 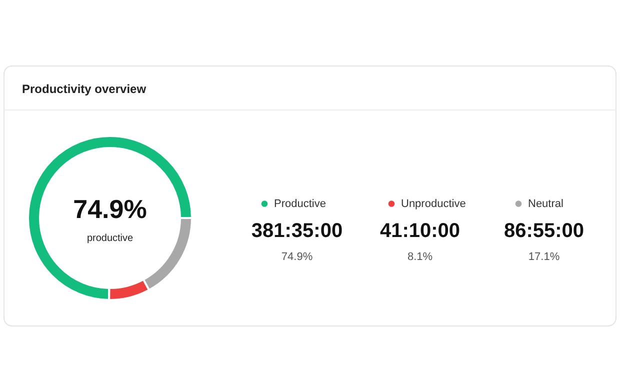 I want to click on donut-slice, so click(x=110, y=218).